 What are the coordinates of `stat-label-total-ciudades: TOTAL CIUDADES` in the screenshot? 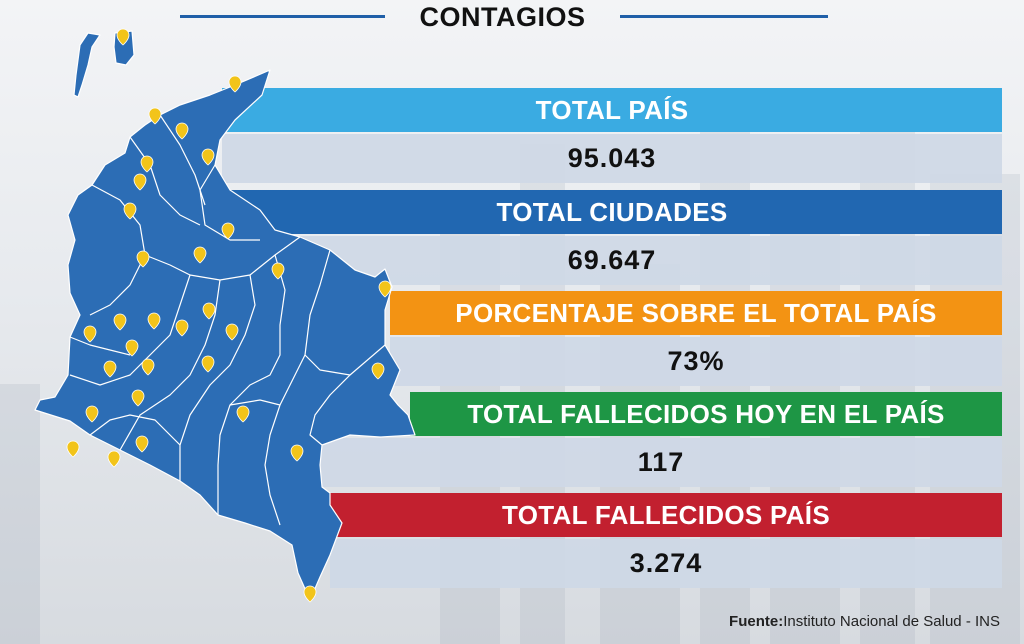 It's located at (612, 212).